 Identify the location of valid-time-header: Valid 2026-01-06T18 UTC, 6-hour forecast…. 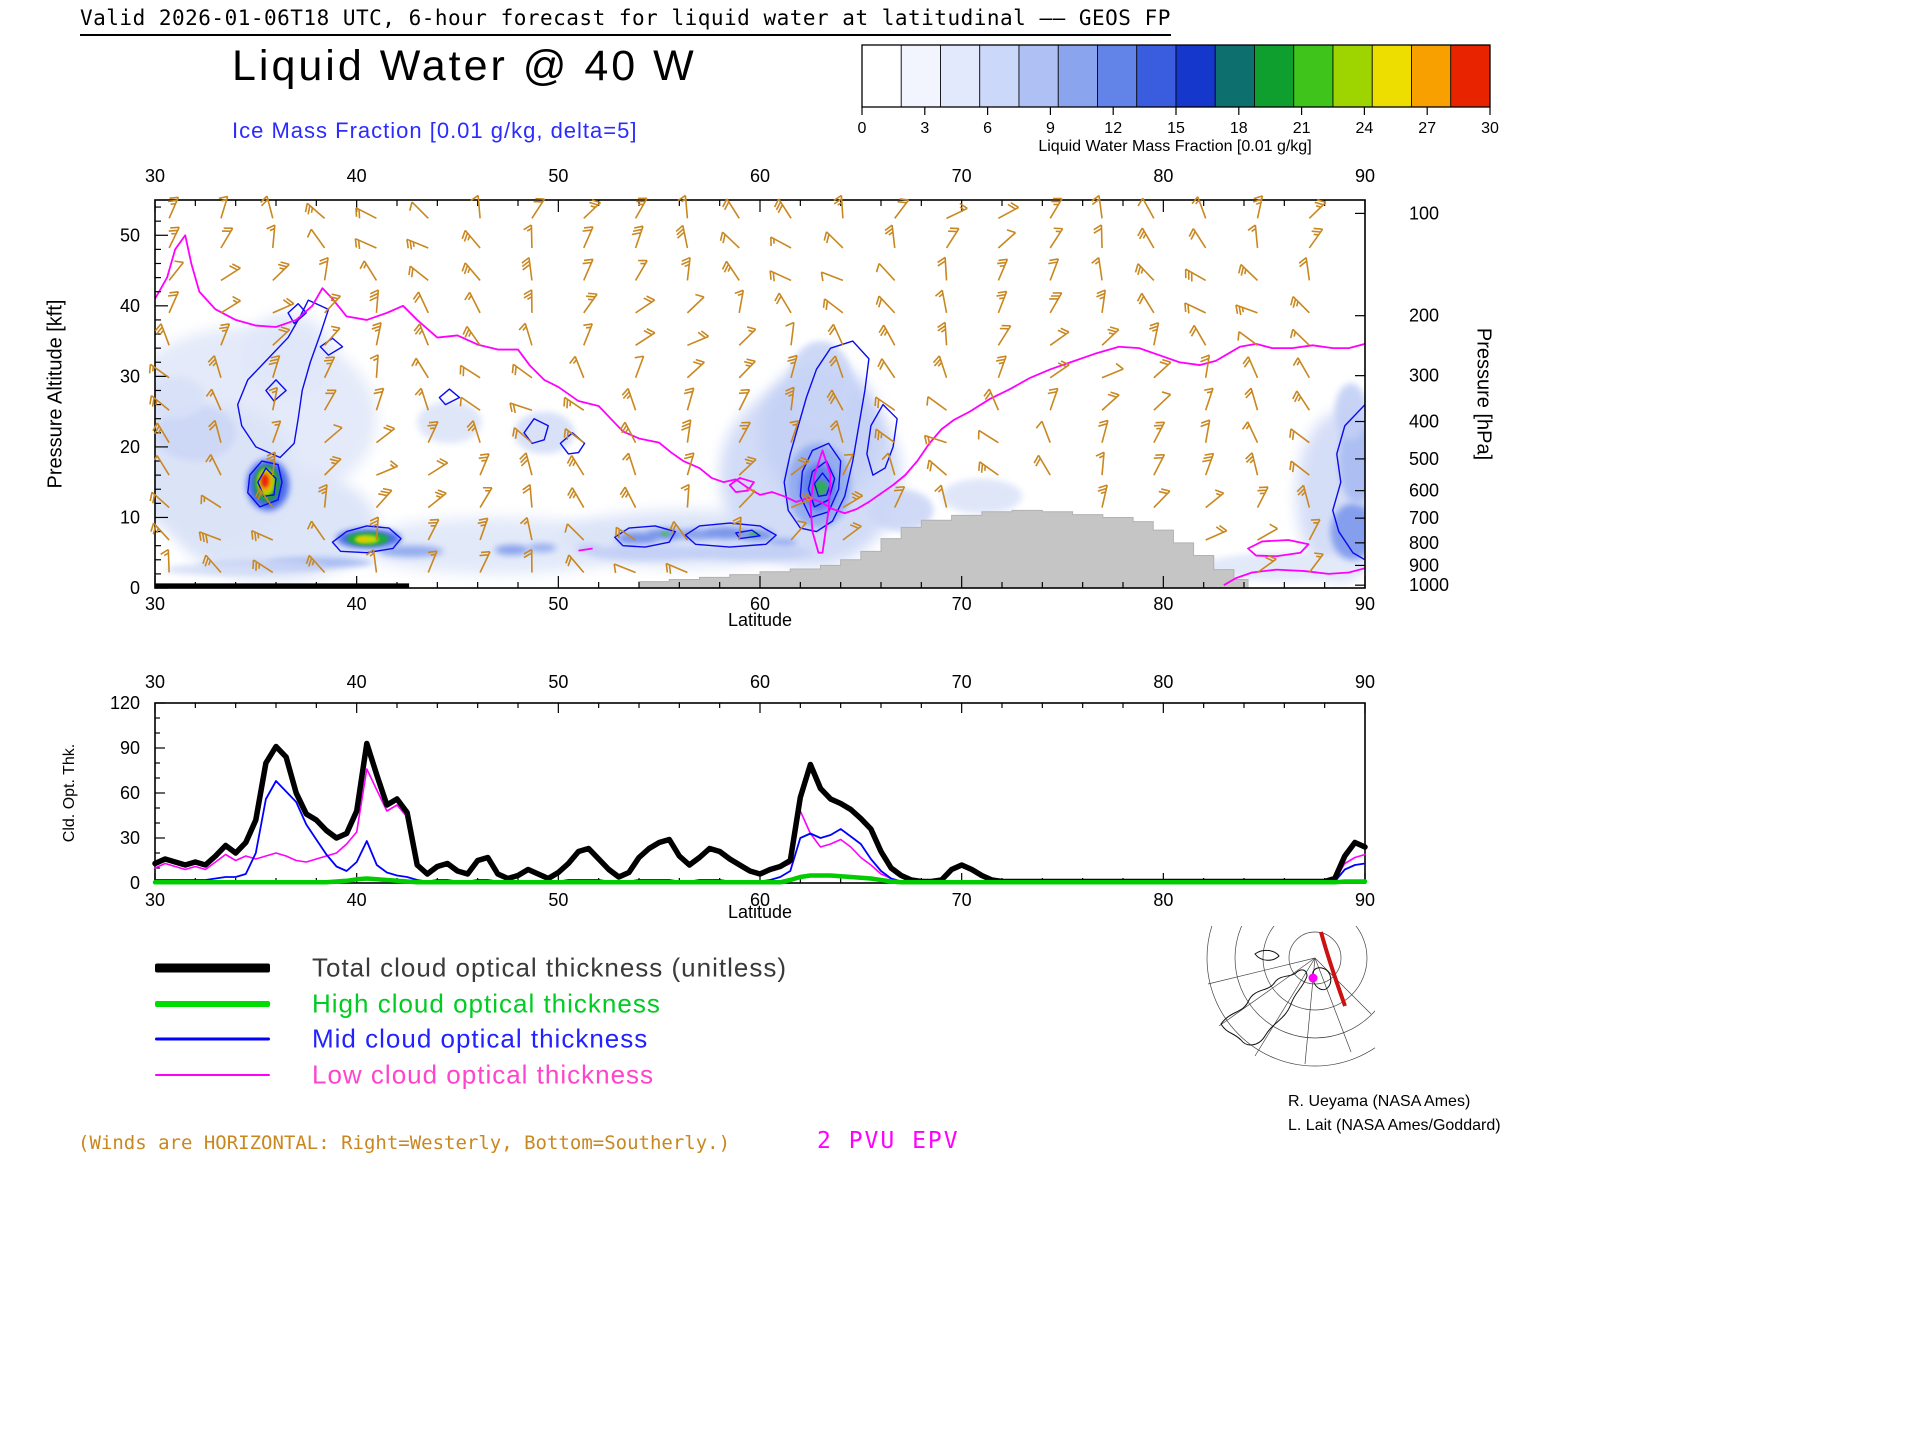
(625, 21).